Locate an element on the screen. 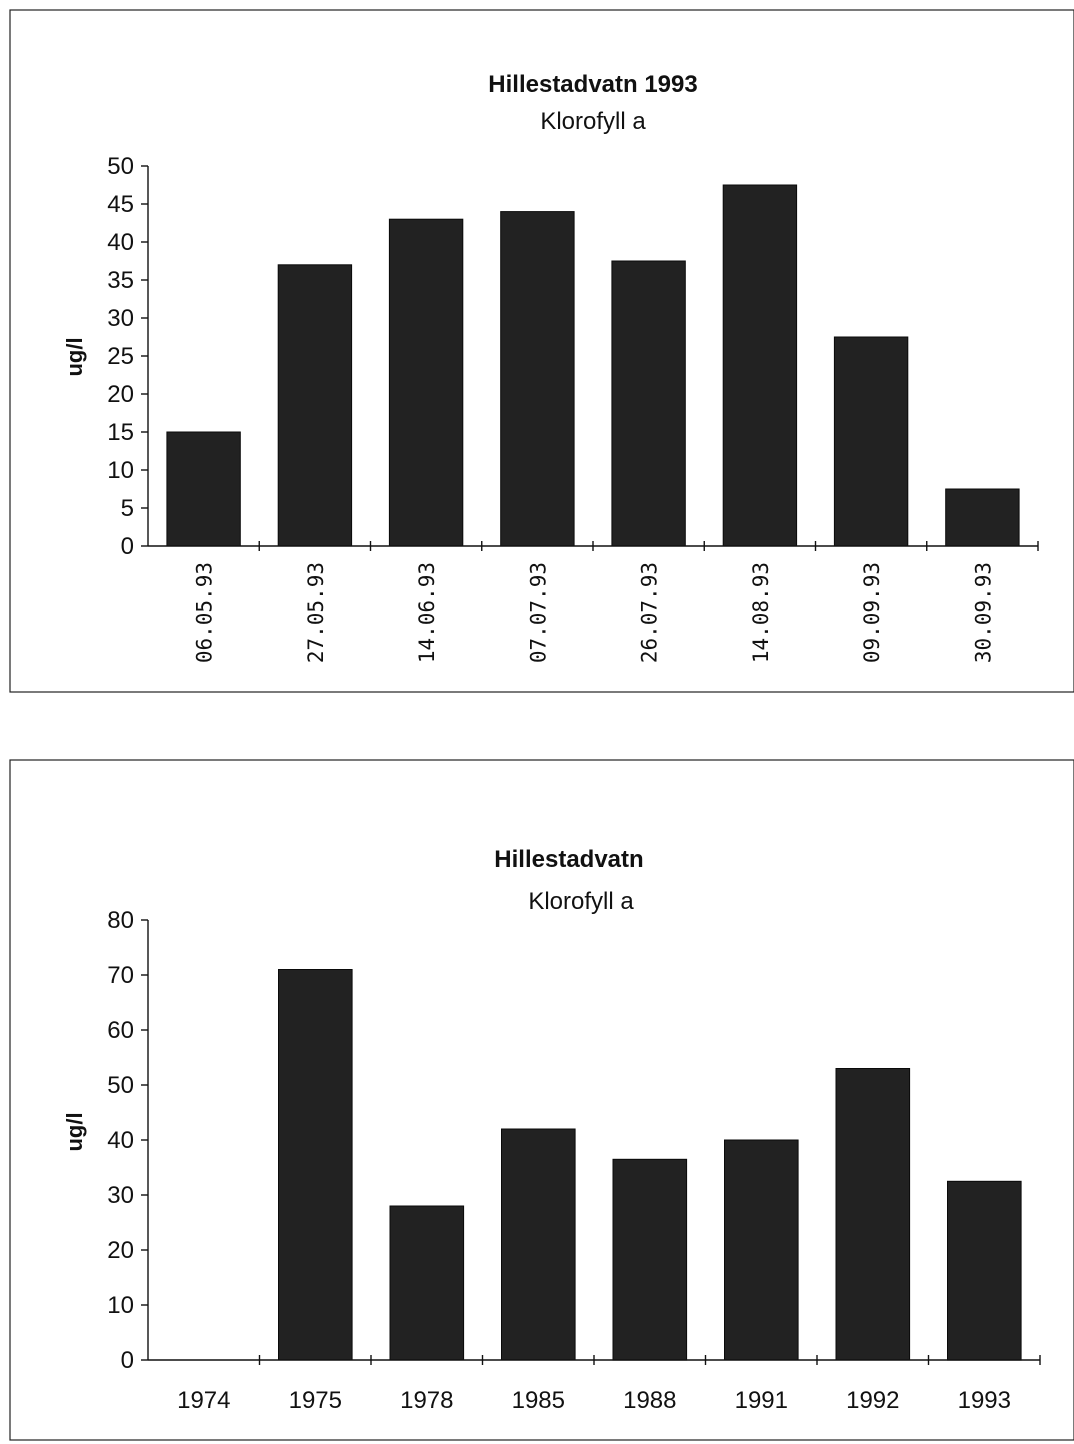 This screenshot has width=1074, height=1444. chart-1993-bar-26.07.93 is located at coordinates (648, 403).